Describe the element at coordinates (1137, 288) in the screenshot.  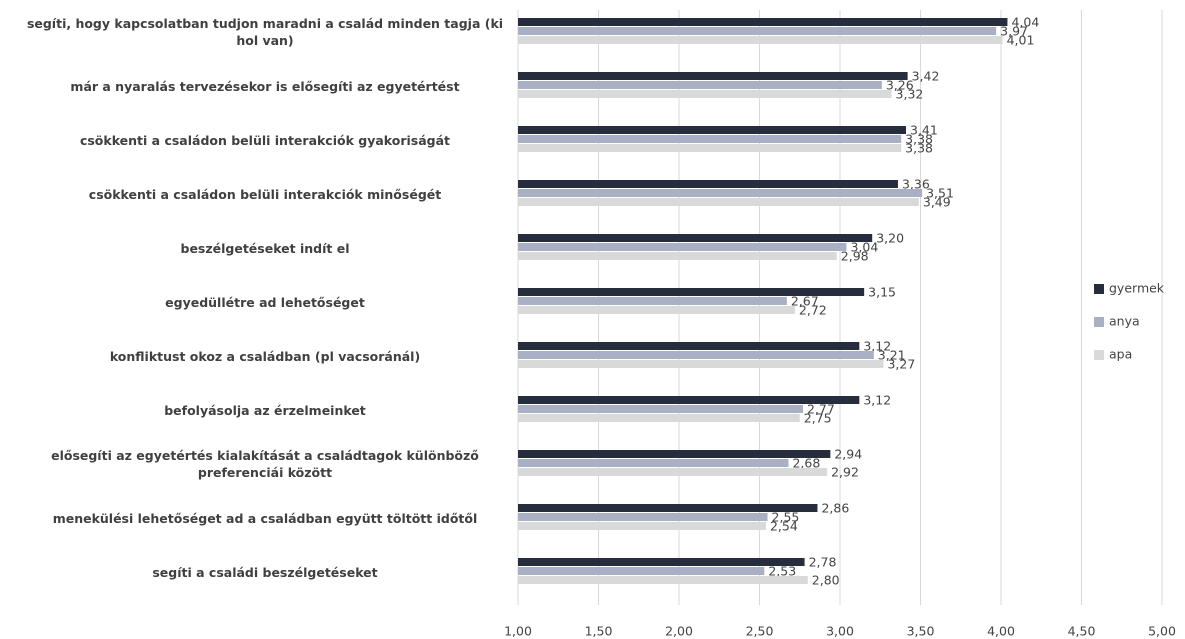
I see `legend-label: gyermek` at that location.